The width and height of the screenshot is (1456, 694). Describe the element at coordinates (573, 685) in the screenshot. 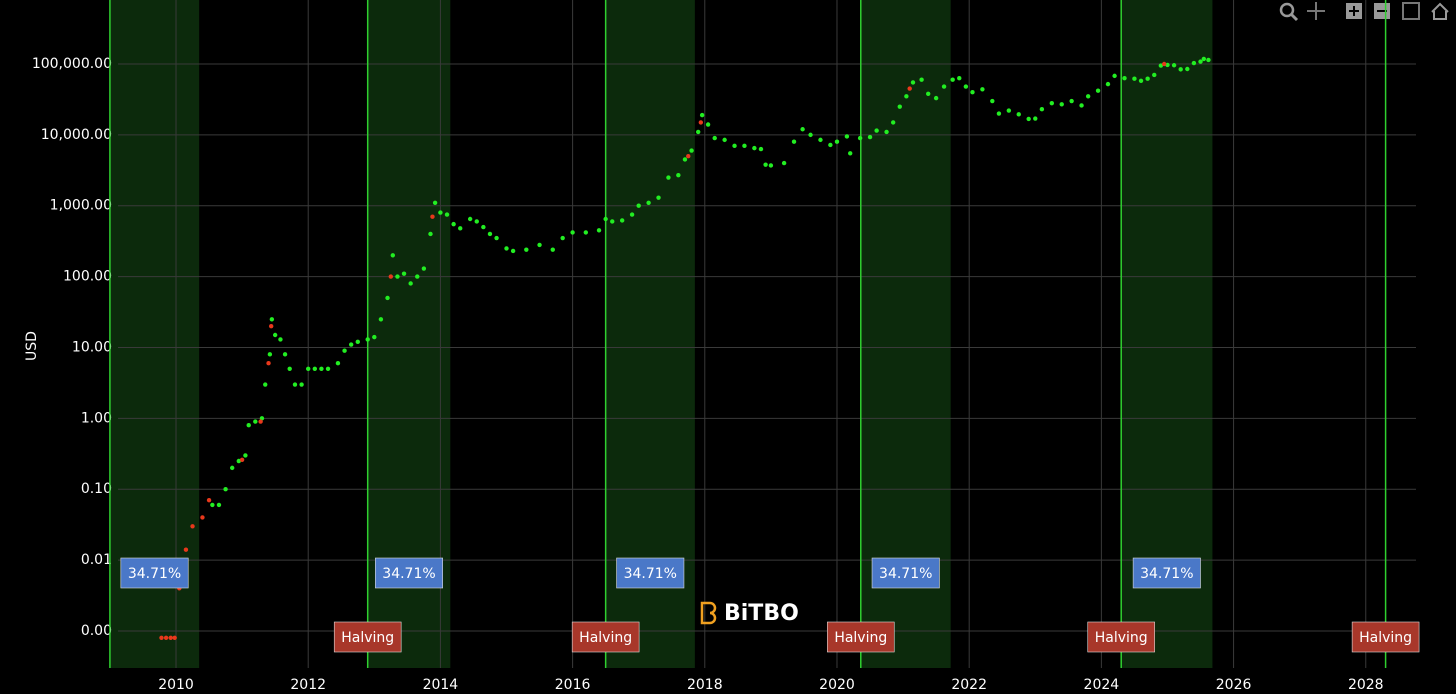

I see `x-tick-label: 2016` at that location.